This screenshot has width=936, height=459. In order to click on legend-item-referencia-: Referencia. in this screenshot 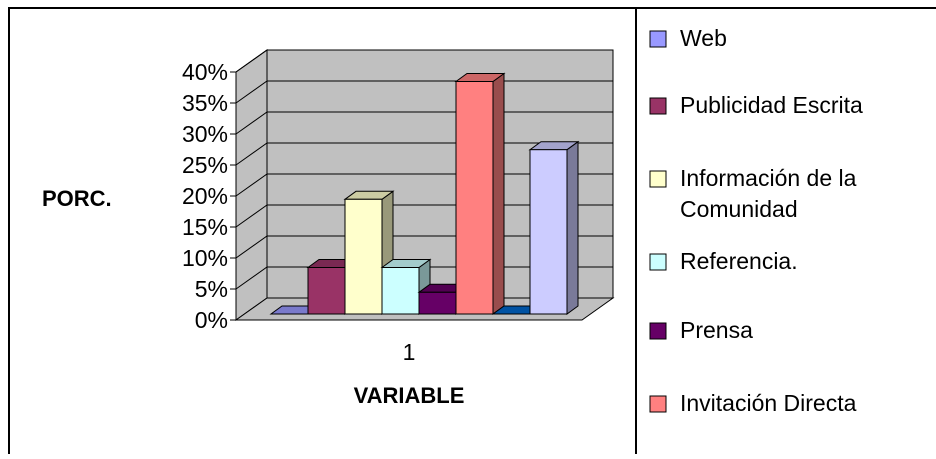, I will do `click(723, 261)`.